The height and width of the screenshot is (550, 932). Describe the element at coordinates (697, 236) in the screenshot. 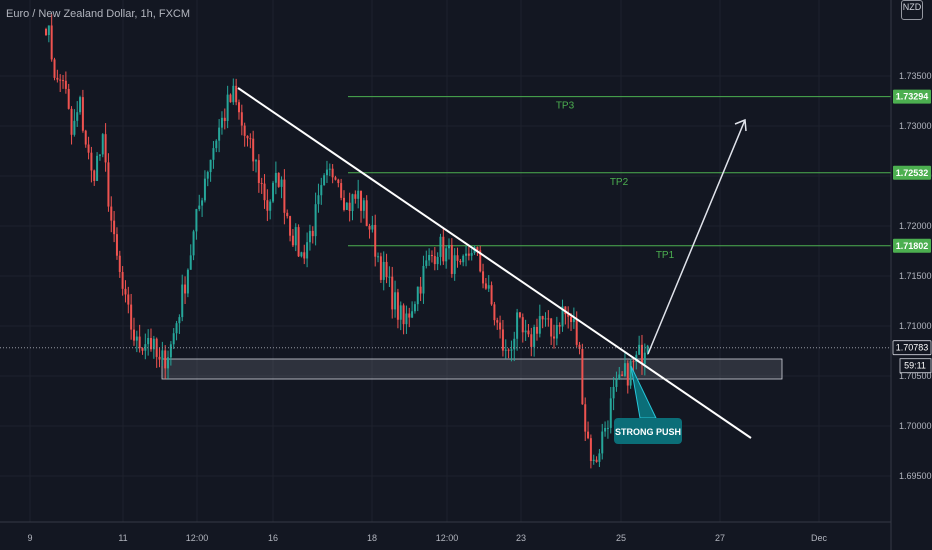

I see `projection-arrow` at that location.